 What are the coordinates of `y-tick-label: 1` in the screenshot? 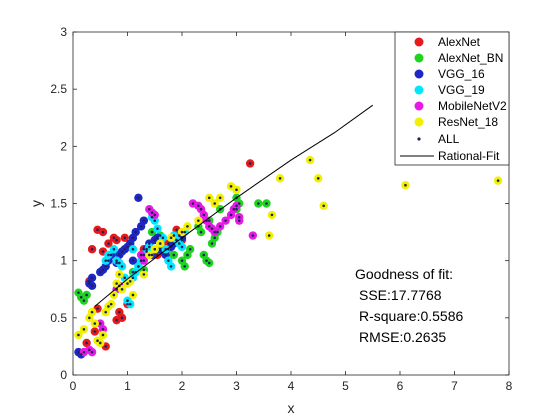 It's located at (63, 261).